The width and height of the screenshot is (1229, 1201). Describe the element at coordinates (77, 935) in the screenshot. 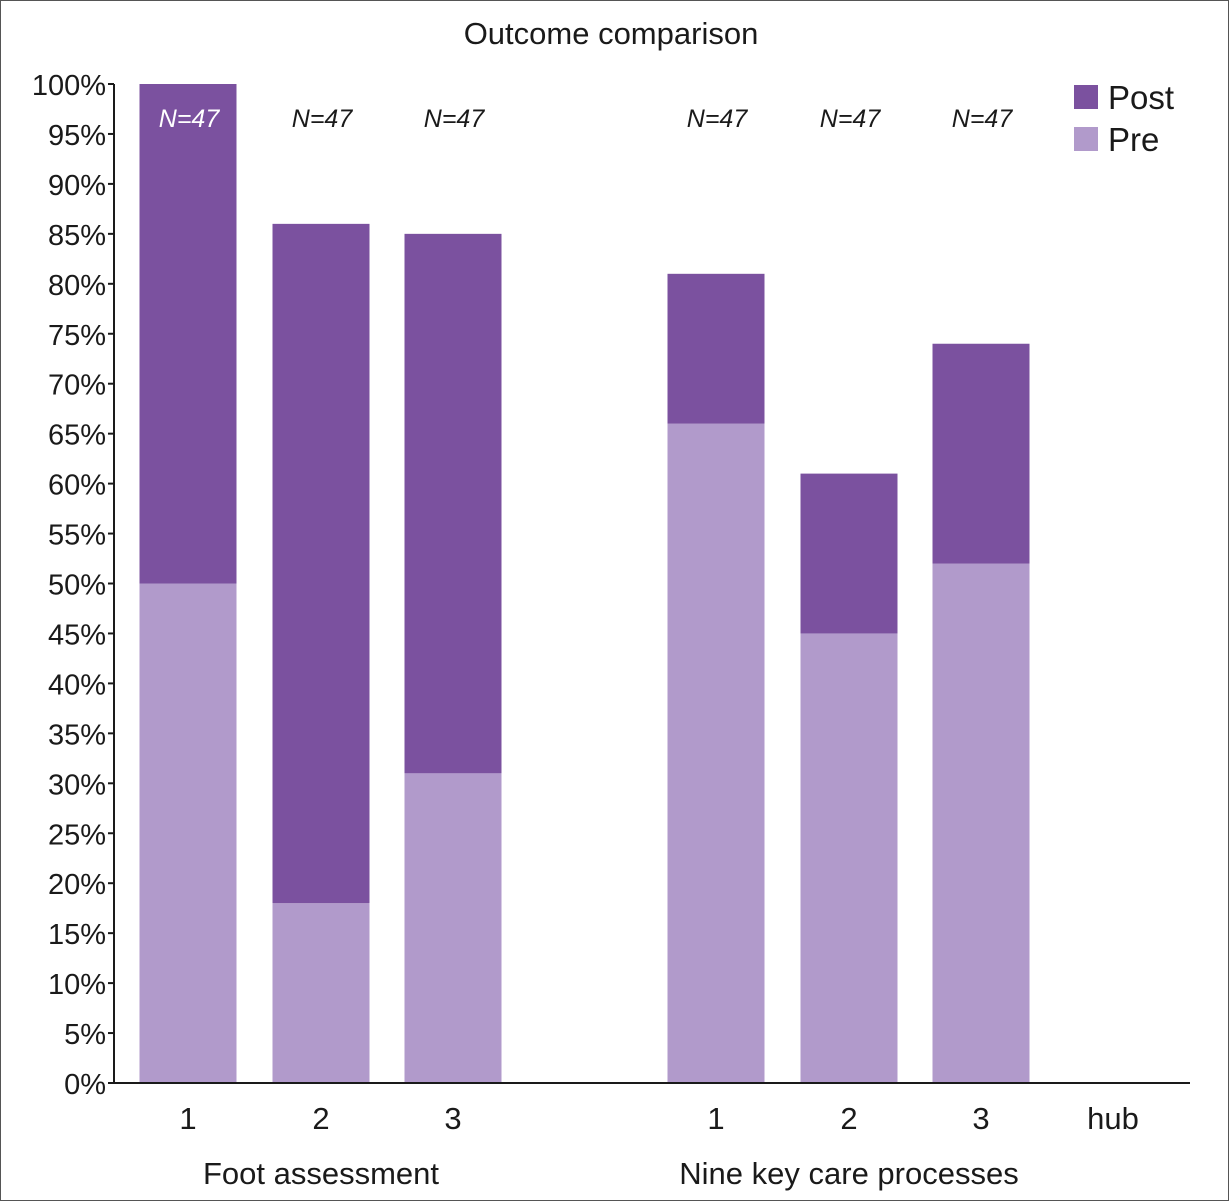

I see `y-tick-label: 15%` at that location.